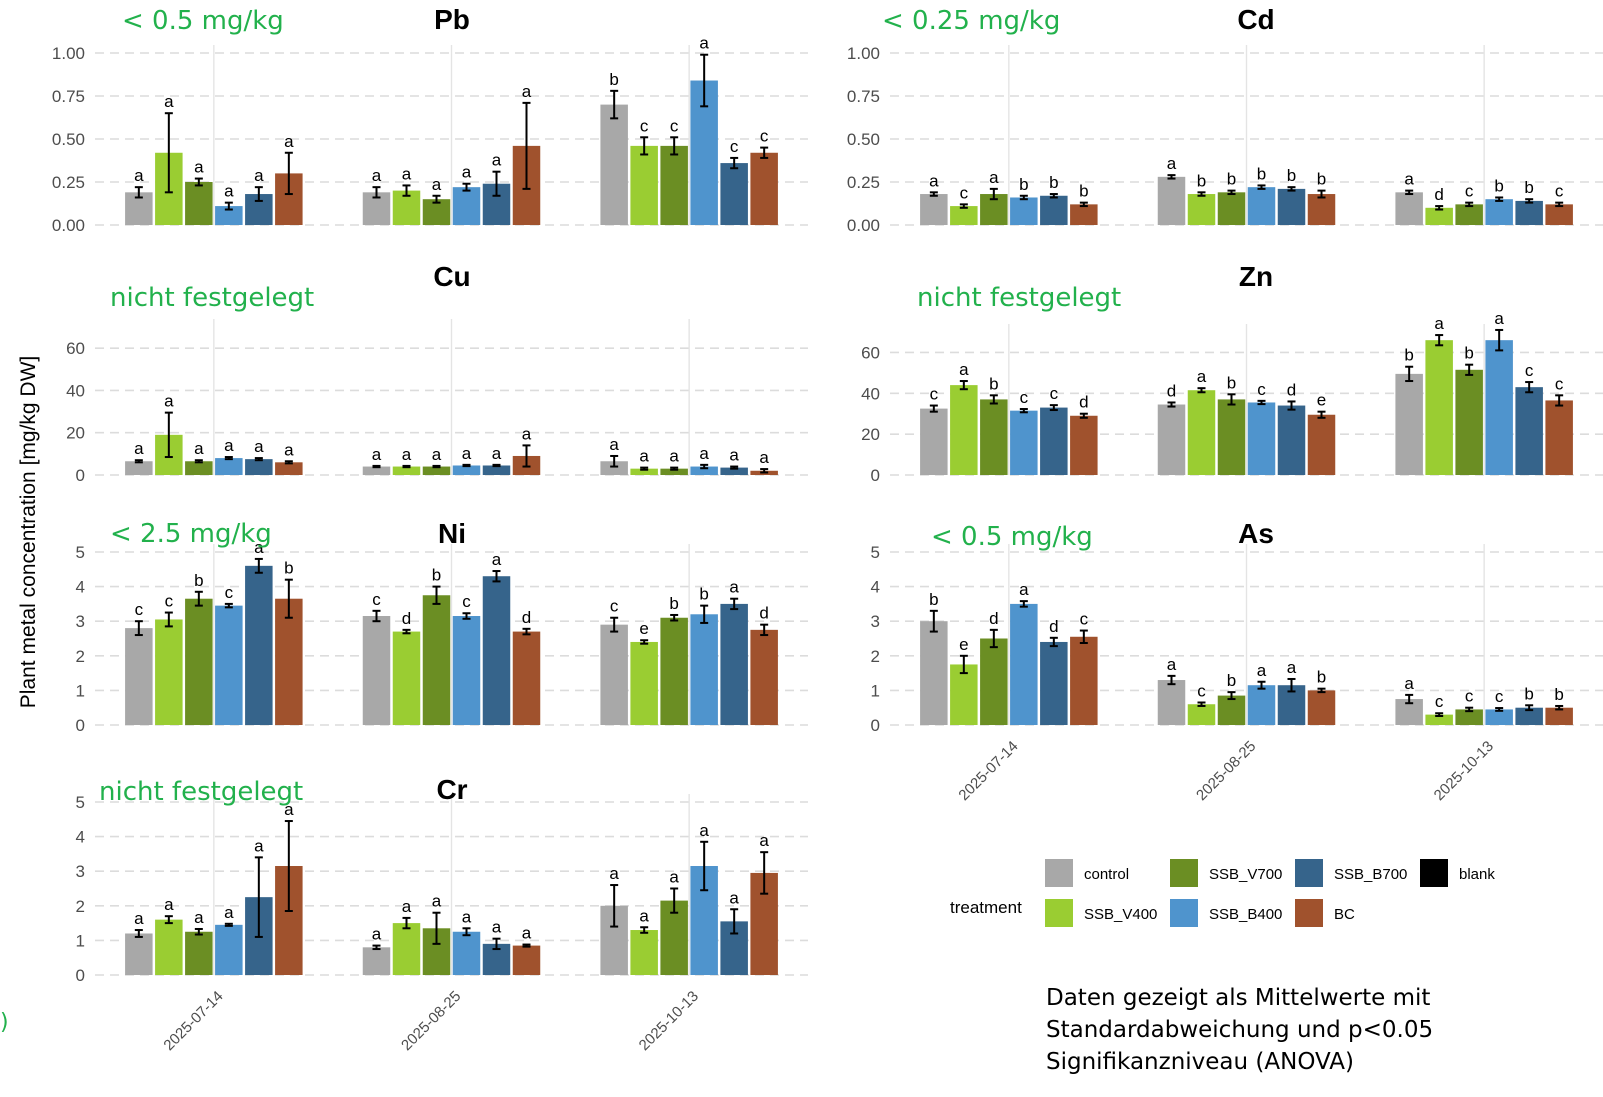 The width and height of the screenshot is (1603, 1097). I want to click on panel-title: Cd, so click(1255, 19).